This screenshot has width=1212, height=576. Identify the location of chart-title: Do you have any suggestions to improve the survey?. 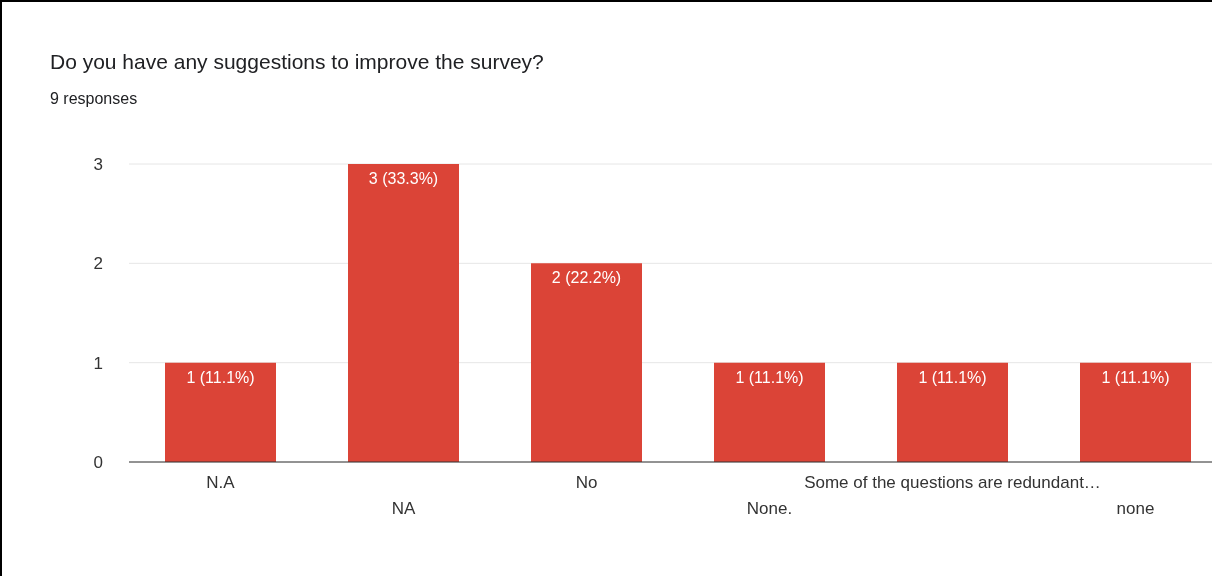
(297, 62).